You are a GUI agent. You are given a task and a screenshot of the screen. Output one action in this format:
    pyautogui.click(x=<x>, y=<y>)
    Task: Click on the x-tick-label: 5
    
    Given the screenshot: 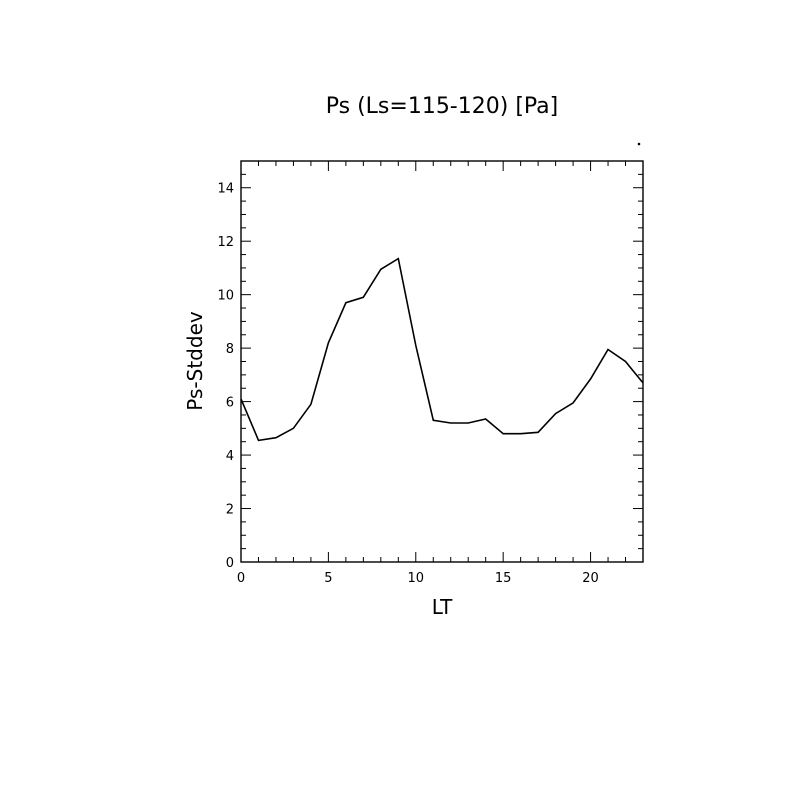 What is the action you would take?
    pyautogui.click(x=328, y=578)
    